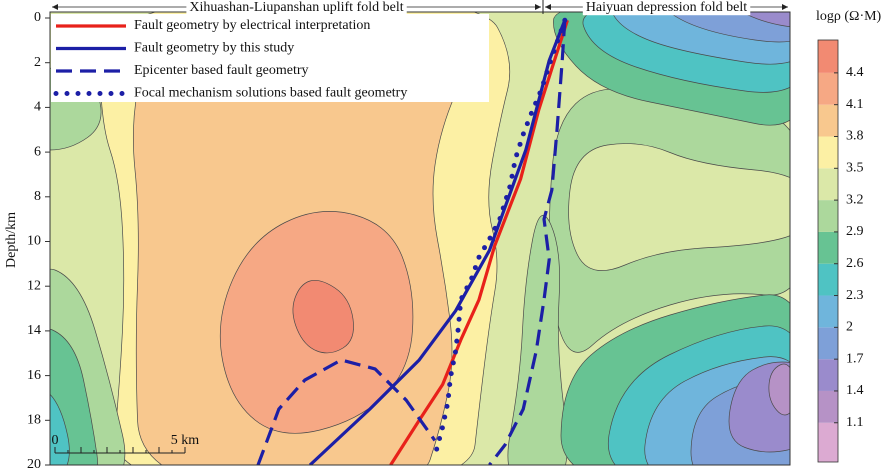 The image size is (892, 476). I want to click on colorbar-label: logρ (Ω·M), so click(849, 16).